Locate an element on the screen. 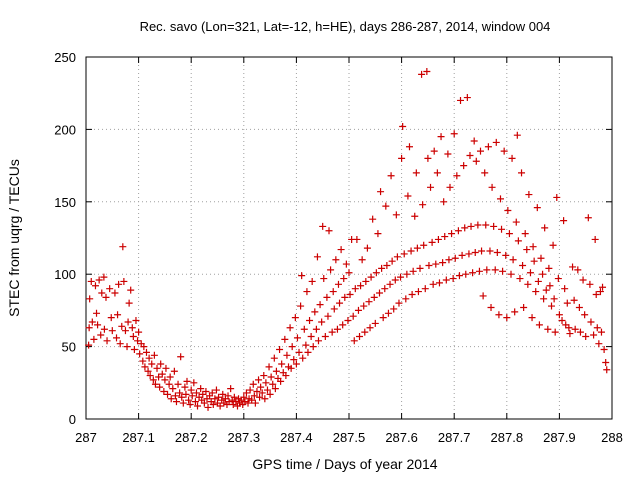 The width and height of the screenshot is (640, 480). y-tick-label: 100 is located at coordinates (65, 274).